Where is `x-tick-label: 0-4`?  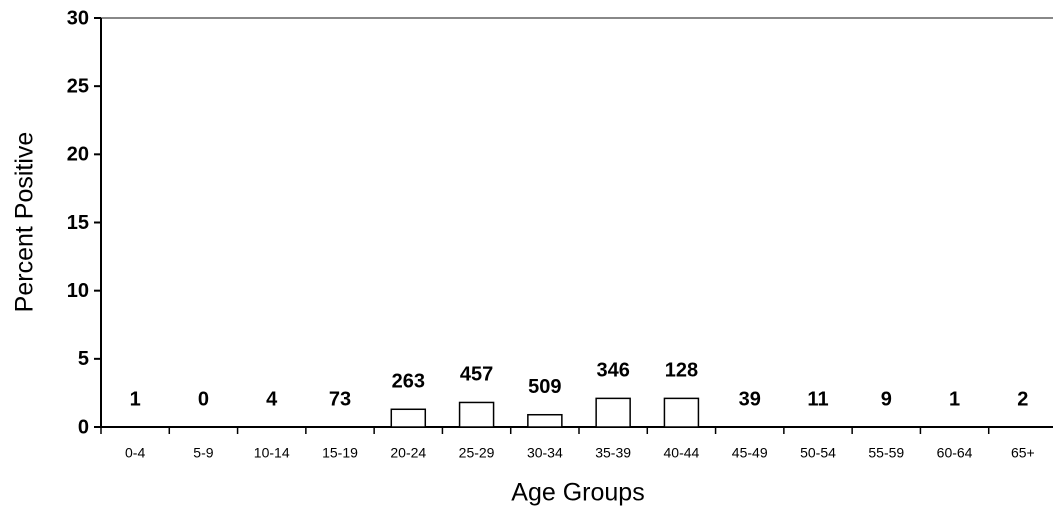 x-tick-label: 0-4 is located at coordinates (135, 453).